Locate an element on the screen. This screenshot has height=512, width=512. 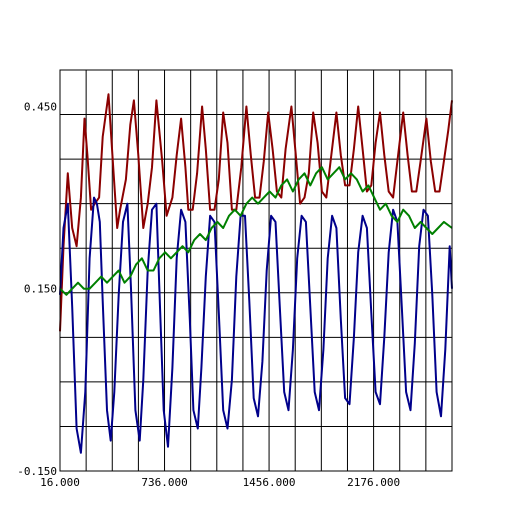
x-tick-label: 1456.000 is located at coordinates (269, 482).